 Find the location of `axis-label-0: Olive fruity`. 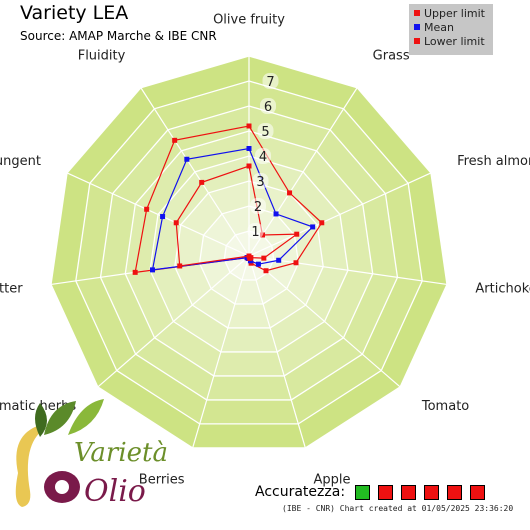

axis-label-0: Olive fruity is located at coordinates (249, 19).